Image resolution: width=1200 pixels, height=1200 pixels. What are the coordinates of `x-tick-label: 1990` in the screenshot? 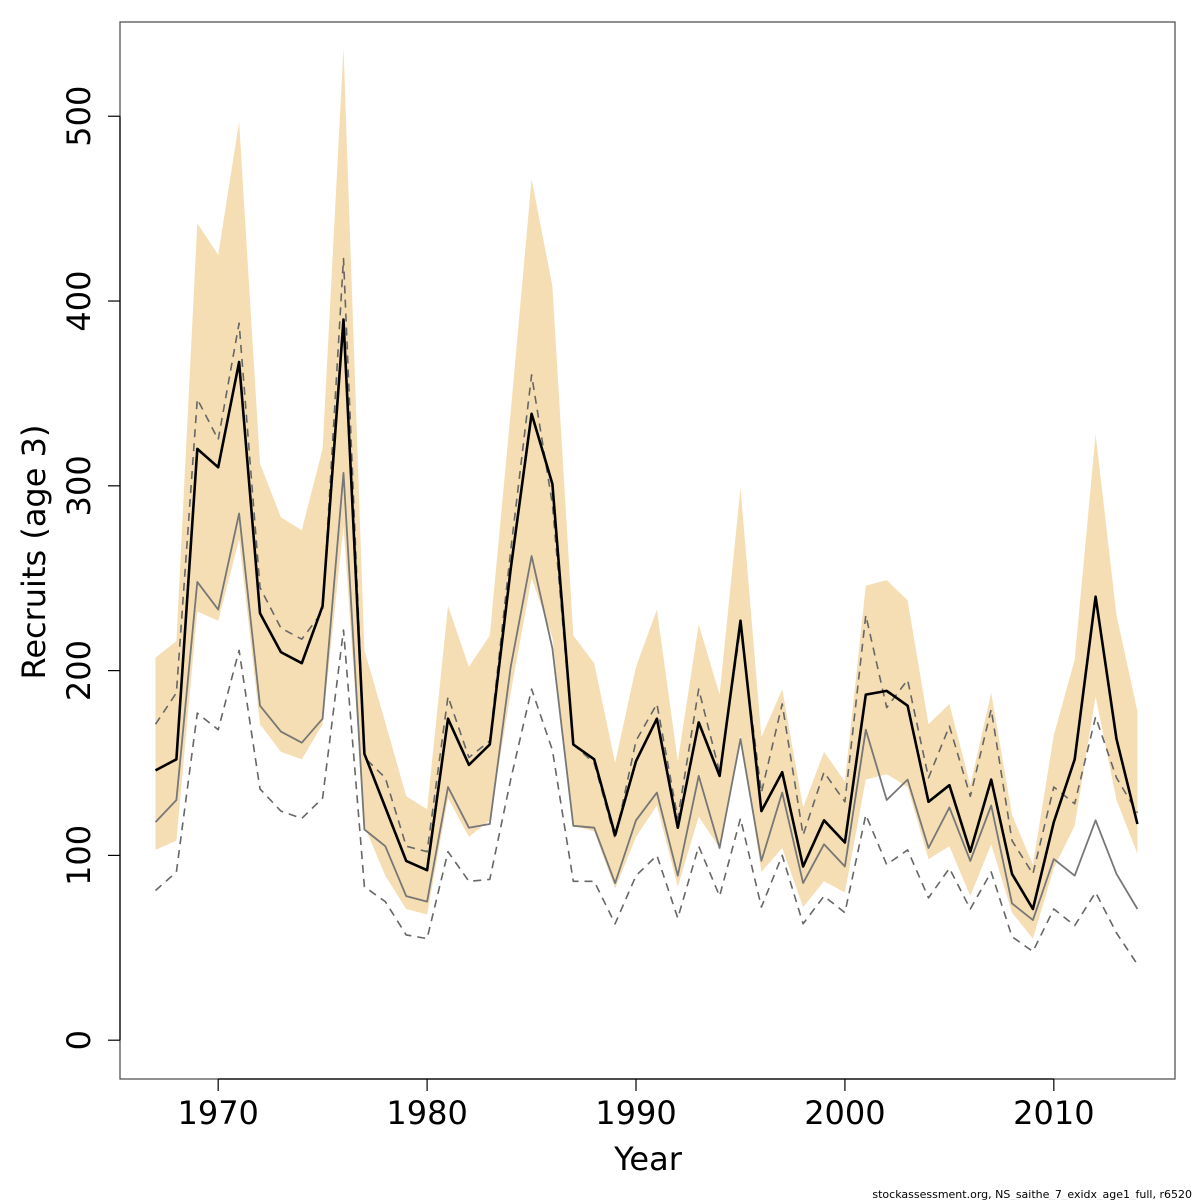 It's located at (635, 1113).